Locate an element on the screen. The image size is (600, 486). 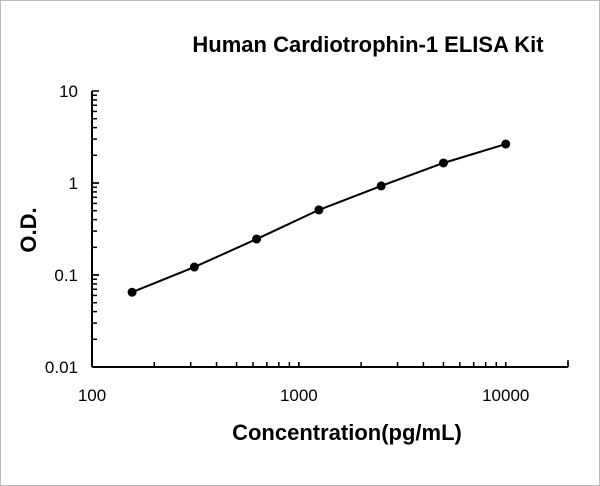
y-tick-label: 10 is located at coordinates (68, 91).